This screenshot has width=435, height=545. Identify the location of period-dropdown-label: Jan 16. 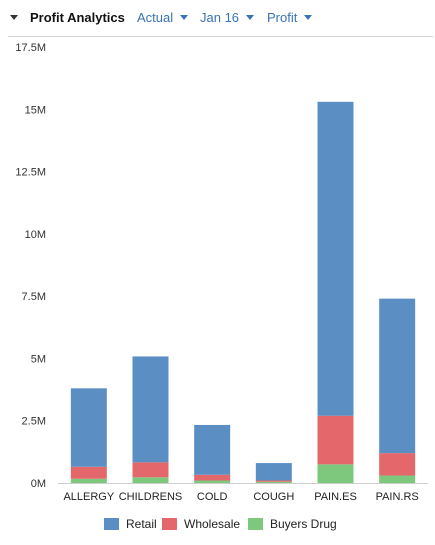
(220, 17).